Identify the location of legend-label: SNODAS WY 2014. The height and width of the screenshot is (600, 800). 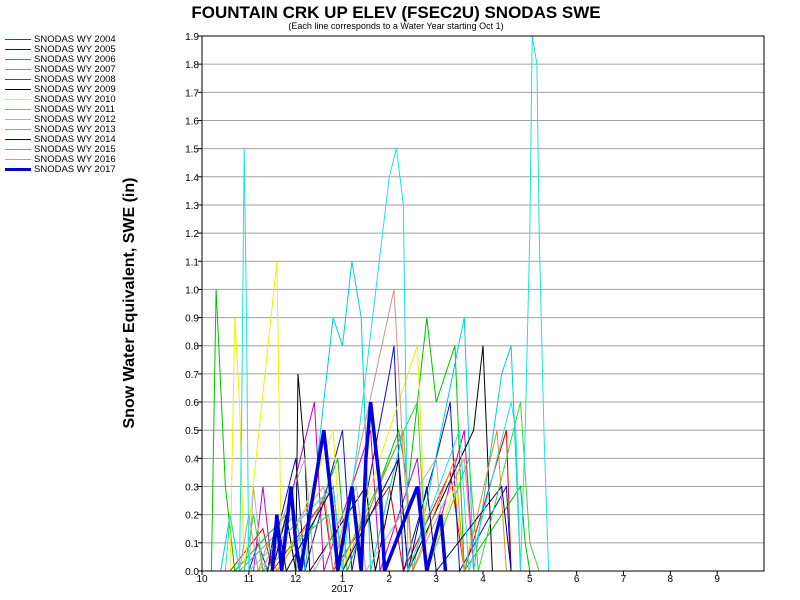
(75, 139).